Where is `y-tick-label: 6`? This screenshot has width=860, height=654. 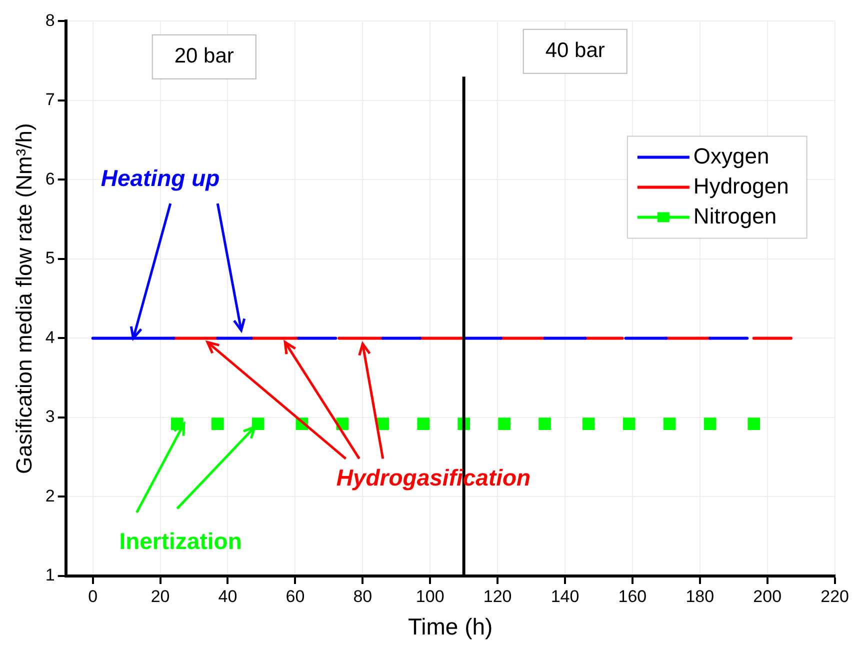 y-tick-label: 6 is located at coordinates (50, 178).